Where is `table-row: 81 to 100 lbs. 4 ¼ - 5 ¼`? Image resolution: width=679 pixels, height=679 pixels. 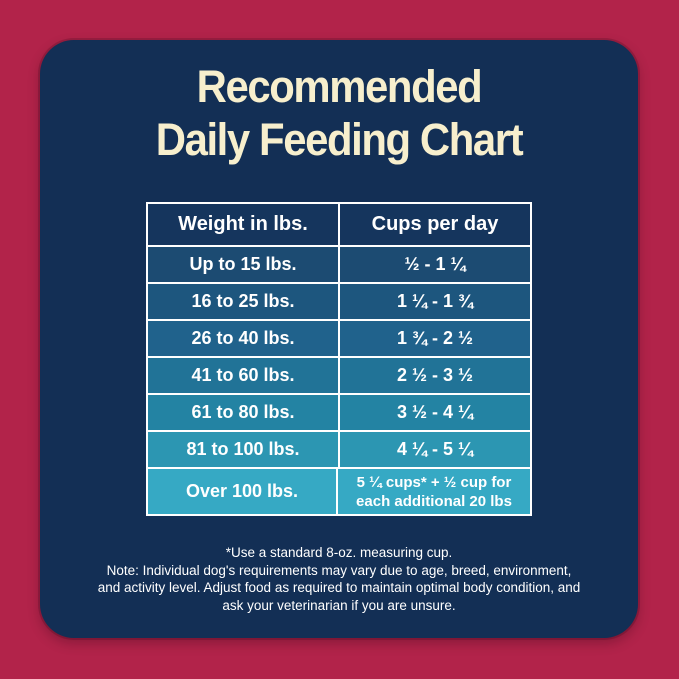 table-row: 81 to 100 lbs. 4 ¼ - 5 ¼ is located at coordinates (339, 449).